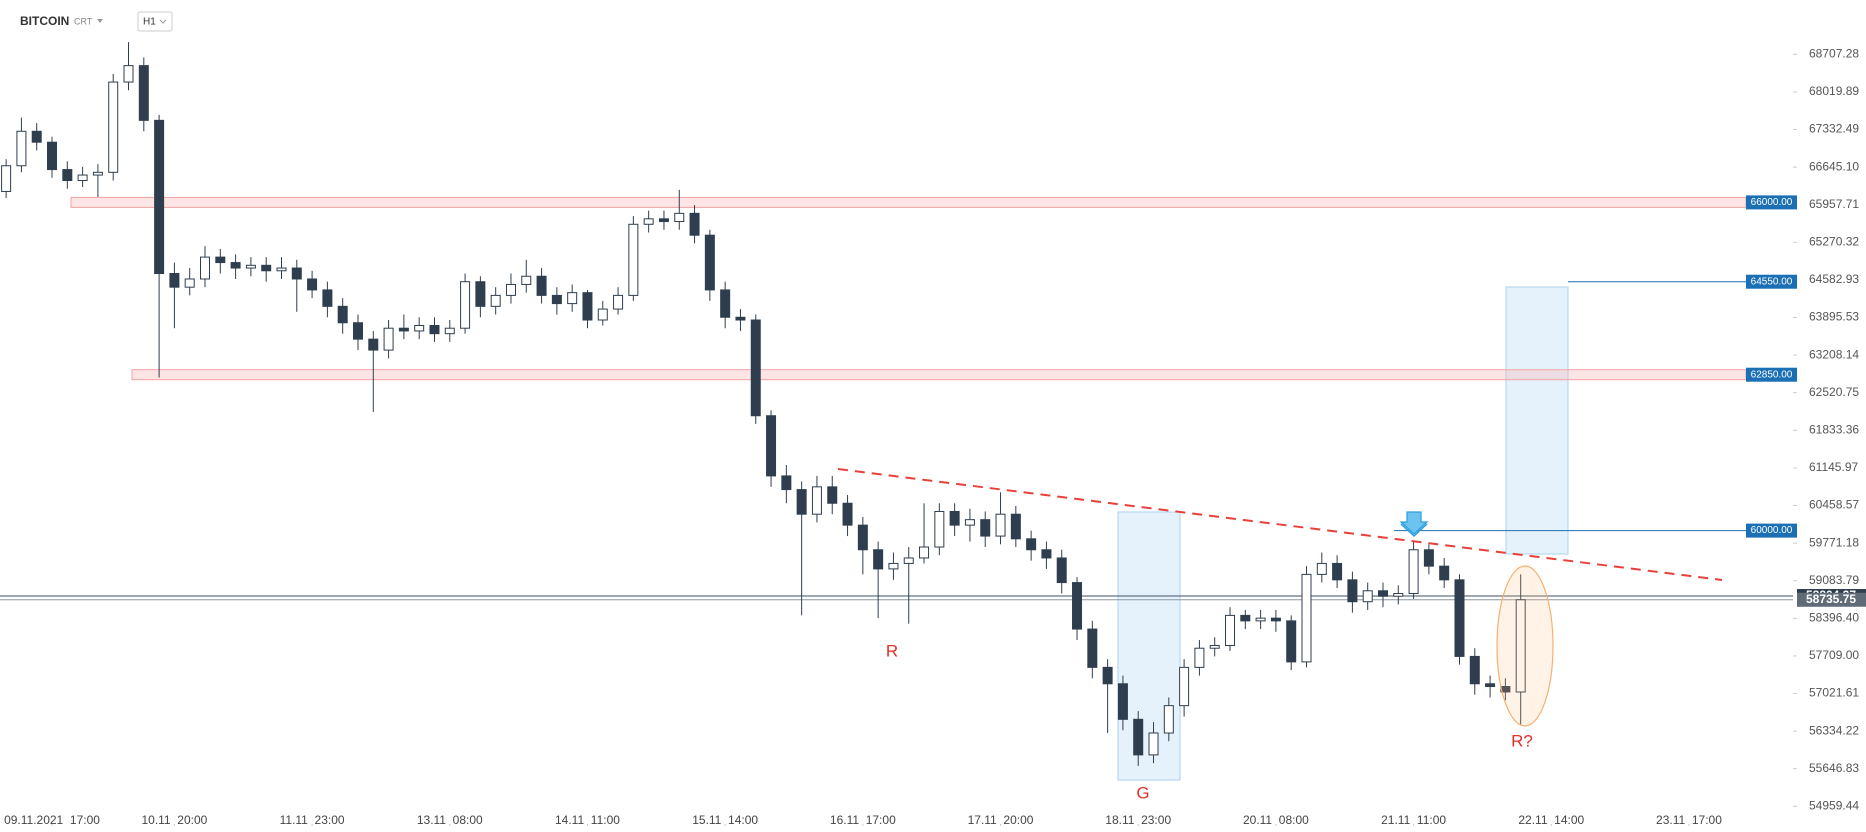  What do you see at coordinates (1772, 281) in the screenshot?
I see `level-label: 64550.00` at bounding box center [1772, 281].